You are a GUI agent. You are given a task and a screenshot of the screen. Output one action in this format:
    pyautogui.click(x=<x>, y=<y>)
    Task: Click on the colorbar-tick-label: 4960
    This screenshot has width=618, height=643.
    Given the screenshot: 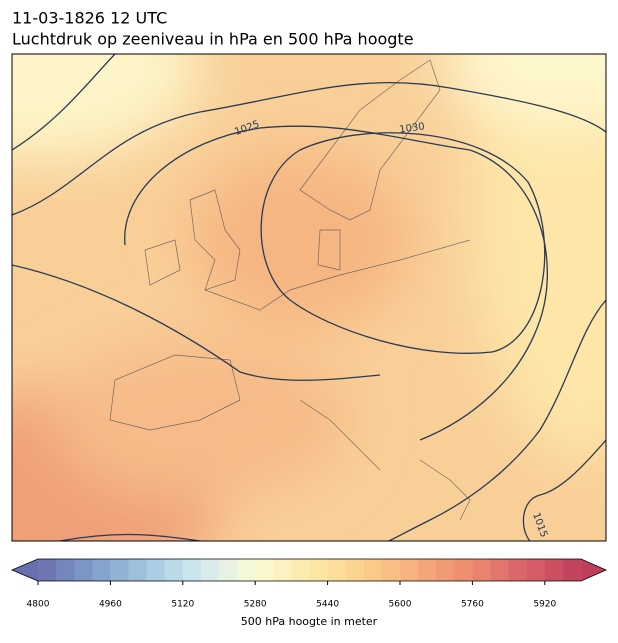 What is the action you would take?
    pyautogui.click(x=110, y=605)
    